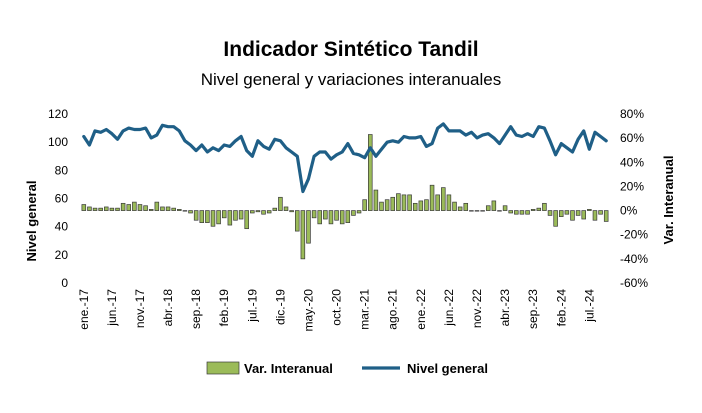  What do you see at coordinates (31, 221) in the screenshot?
I see `left-axis-title: Nivel general` at bounding box center [31, 221].